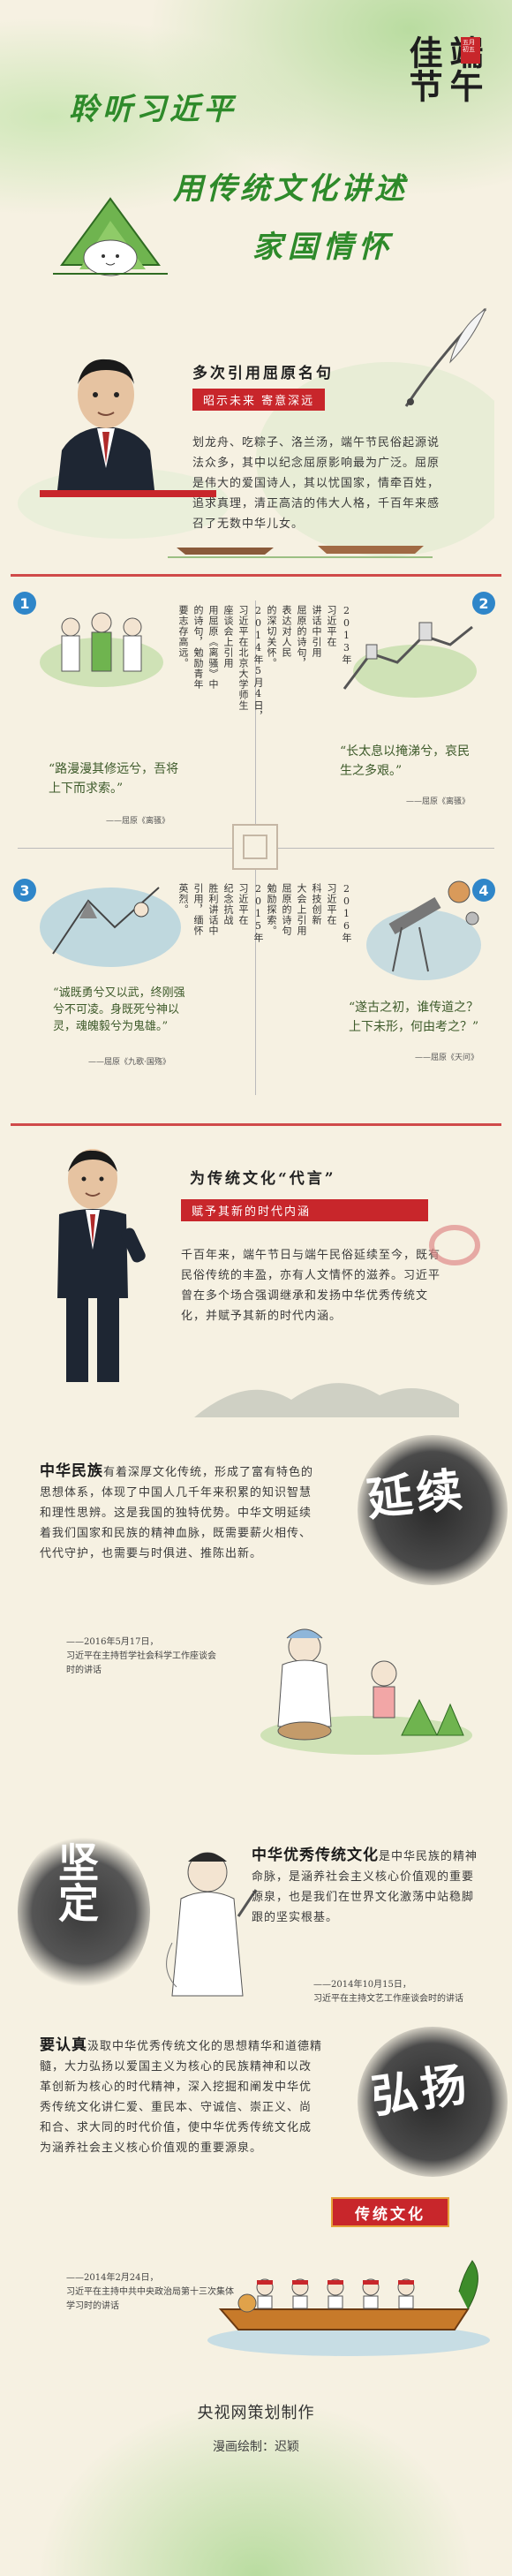 The width and height of the screenshot is (512, 2576). What do you see at coordinates (401, 1992) in the screenshot?
I see `block2-sign: ——2014年10月15日， 习近平在主持文艺工作座谈会时的讲话` at bounding box center [401, 1992].